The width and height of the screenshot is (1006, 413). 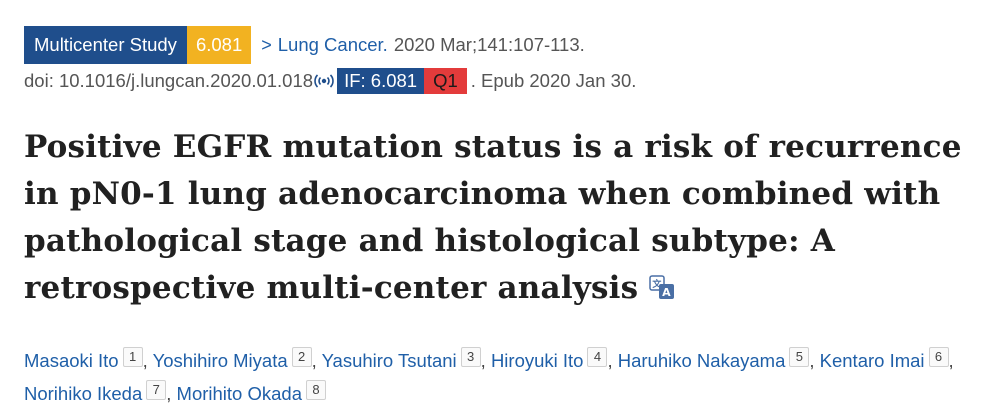 I want to click on quartile-badge: Q1, so click(x=445, y=81).